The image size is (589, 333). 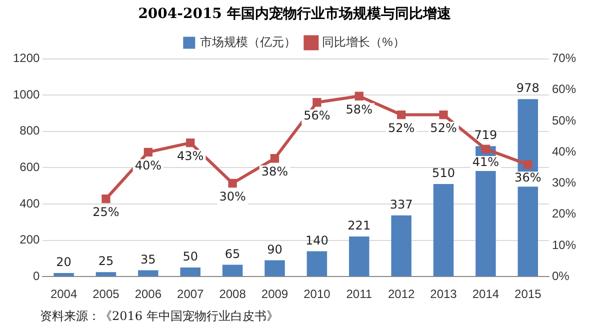 What do you see at coordinates (106, 294) in the screenshot?
I see `x-tick-label: 2005` at bounding box center [106, 294].